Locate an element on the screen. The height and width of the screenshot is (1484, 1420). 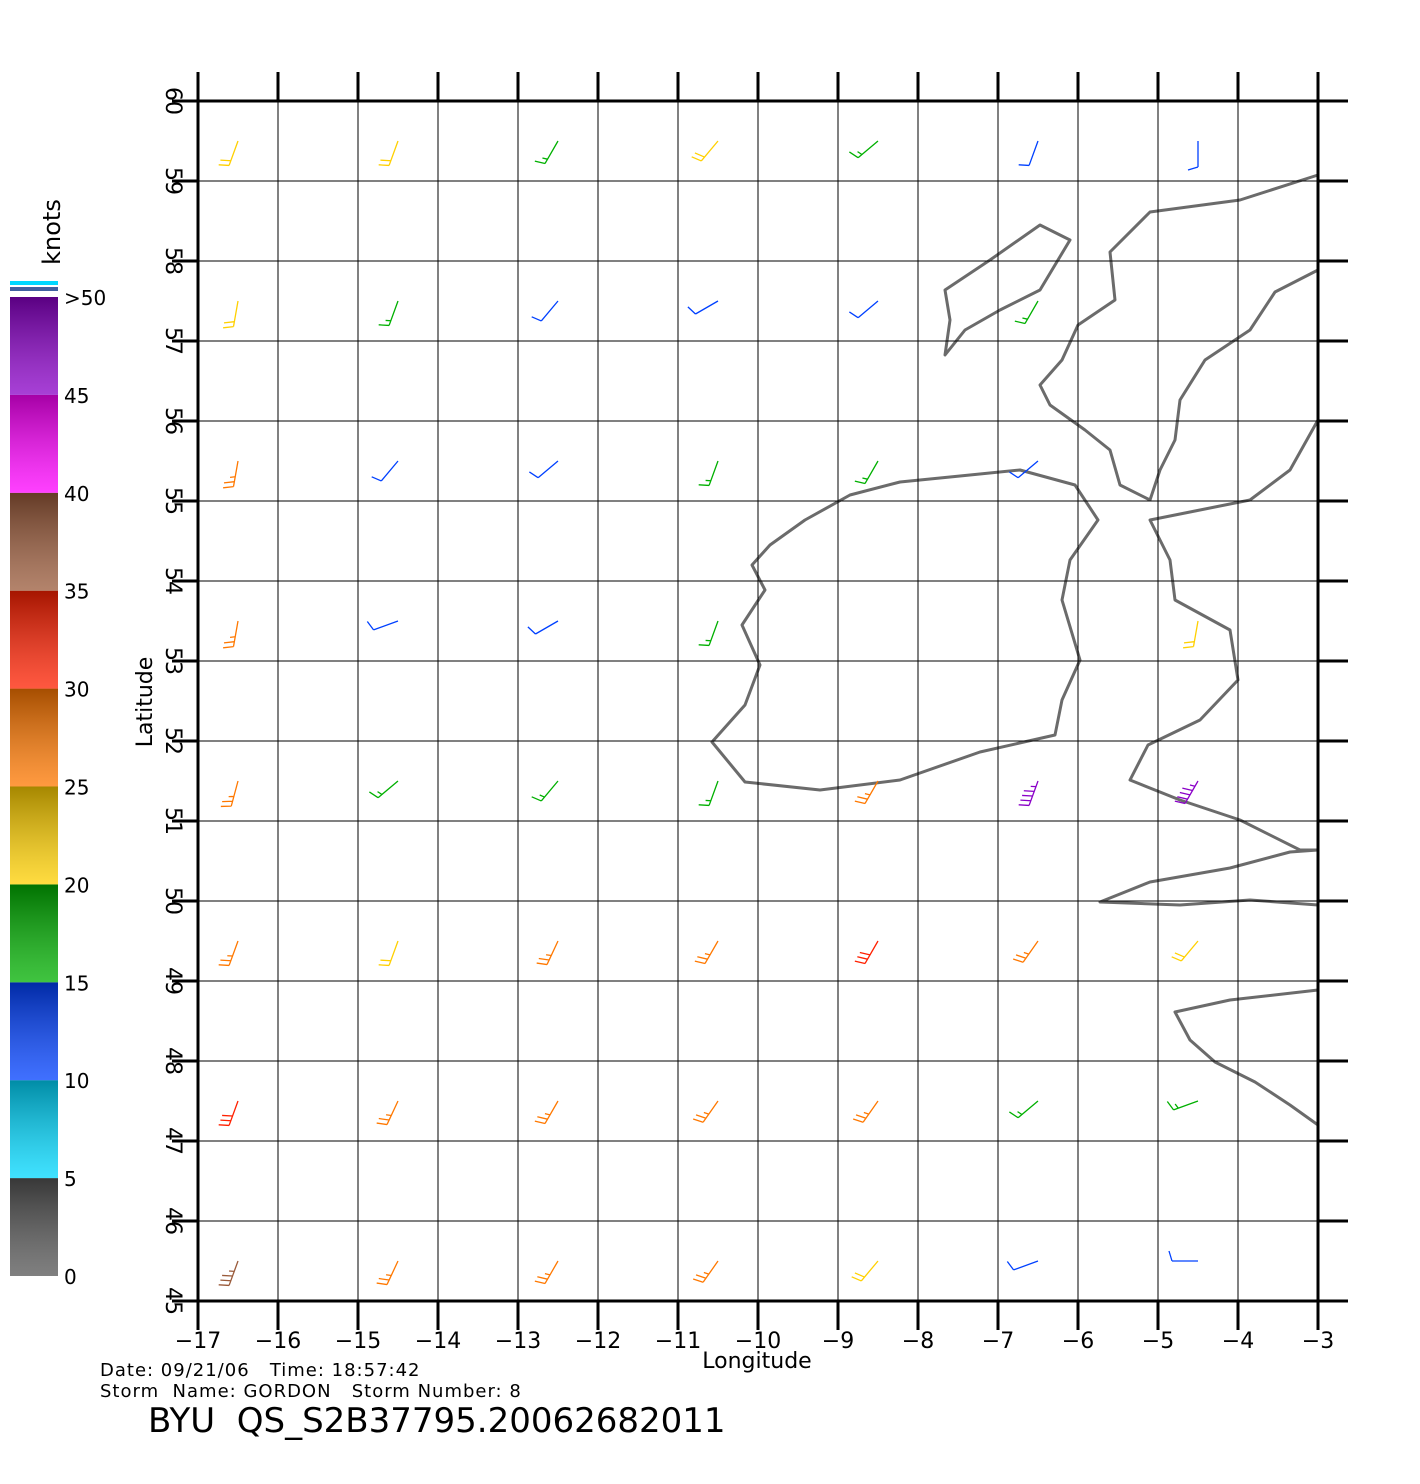
x-tick-label: −6 is located at coordinates (1078, 1341).